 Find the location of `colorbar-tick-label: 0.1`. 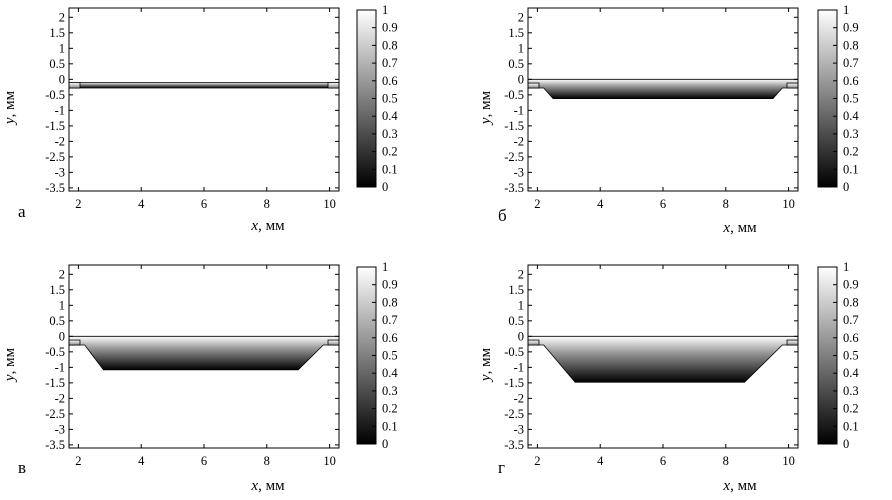

colorbar-tick-label: 0.1 is located at coordinates (851, 169).